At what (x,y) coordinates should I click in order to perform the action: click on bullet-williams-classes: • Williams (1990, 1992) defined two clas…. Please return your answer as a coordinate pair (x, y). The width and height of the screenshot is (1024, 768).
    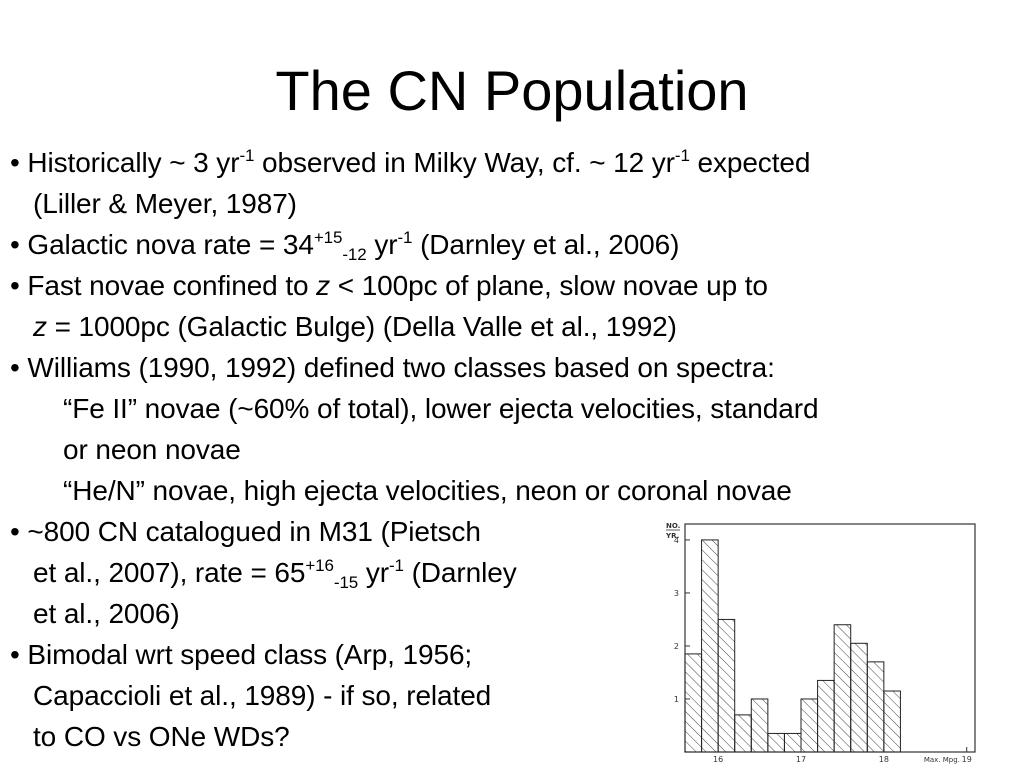
    Looking at the image, I should click on (392, 368).